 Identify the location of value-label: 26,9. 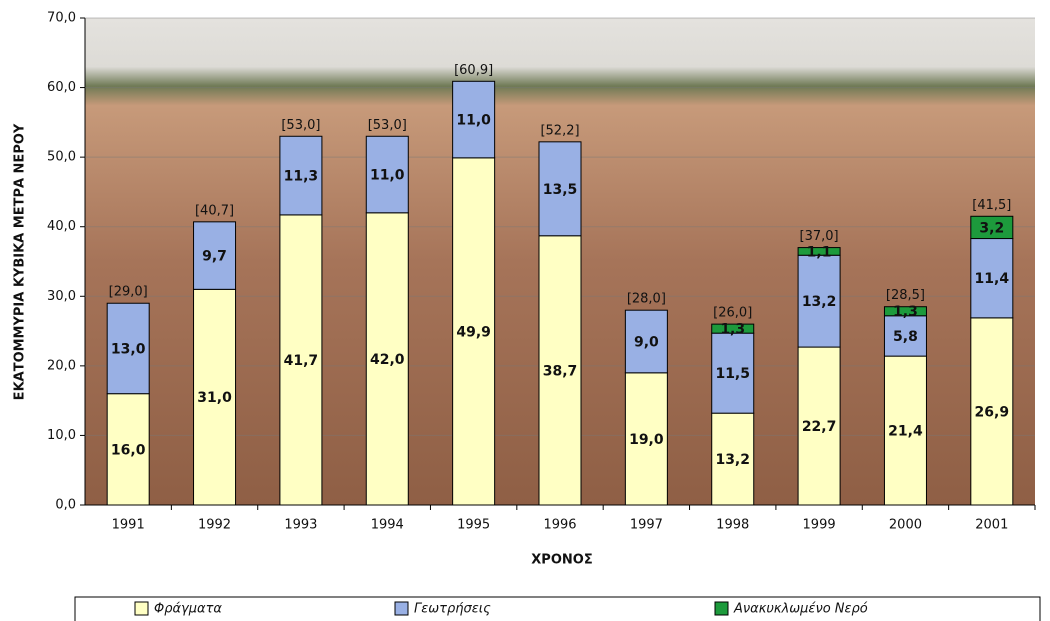
(992, 412).